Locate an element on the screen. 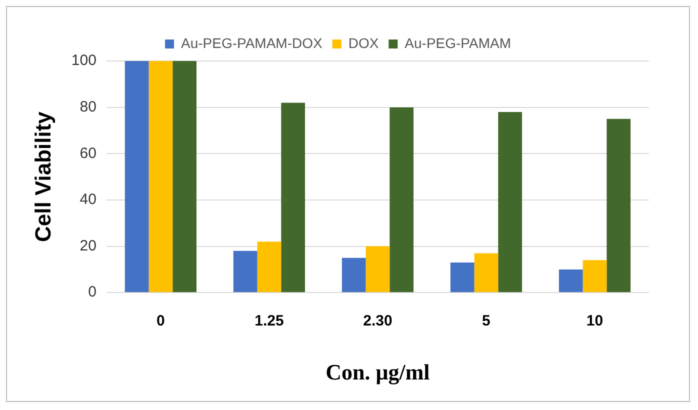 Image resolution: width=698 pixels, height=410 pixels. y-tick-label: 100 is located at coordinates (83, 61).